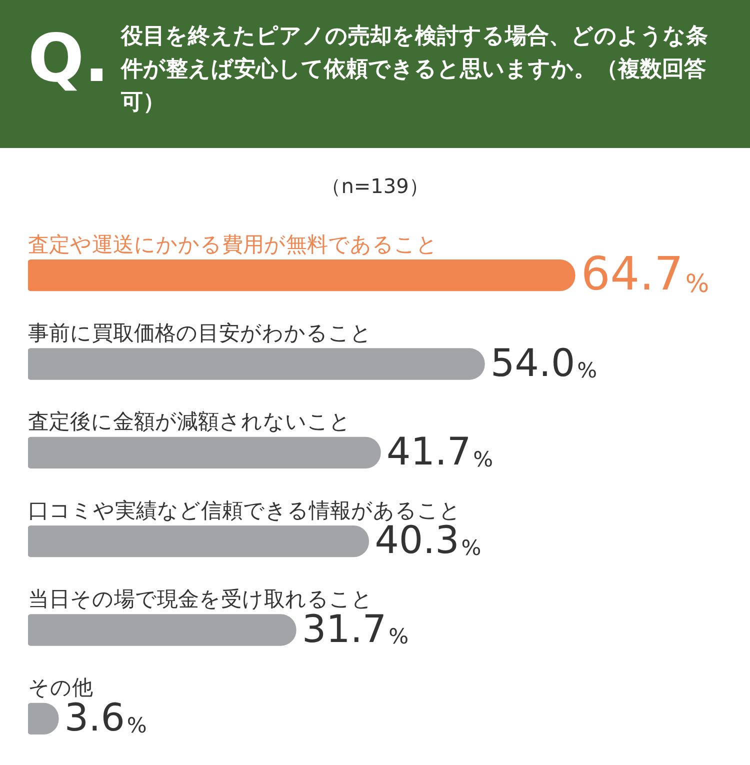  Describe the element at coordinates (233, 244) in the screenshot. I see `y-tick-label: 査定や運送にかかる費用が無料であること` at that location.